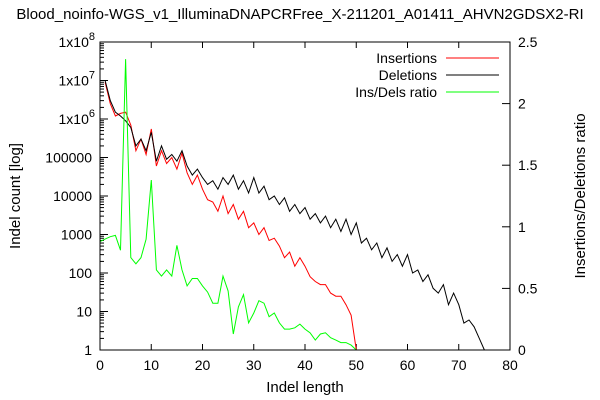 The image size is (600, 400). What do you see at coordinates (203, 365) in the screenshot?
I see `x-tick-label: 20` at bounding box center [203, 365].